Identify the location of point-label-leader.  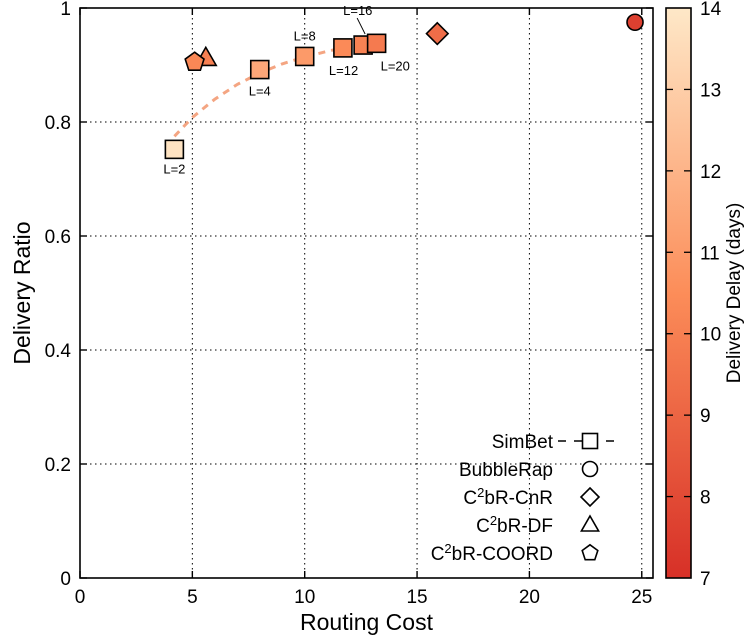
(361, 26).